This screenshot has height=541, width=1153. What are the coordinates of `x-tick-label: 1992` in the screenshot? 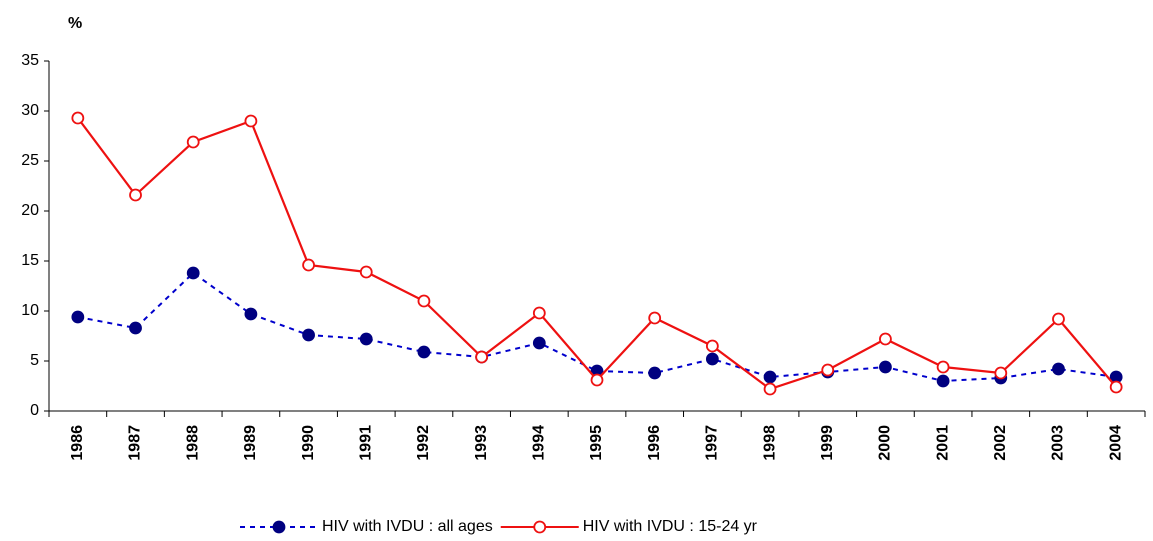 It's located at (423, 443).